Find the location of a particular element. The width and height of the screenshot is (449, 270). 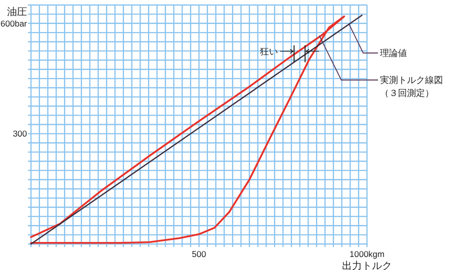

x-tick-label: 1000kgm is located at coordinates (367, 254).